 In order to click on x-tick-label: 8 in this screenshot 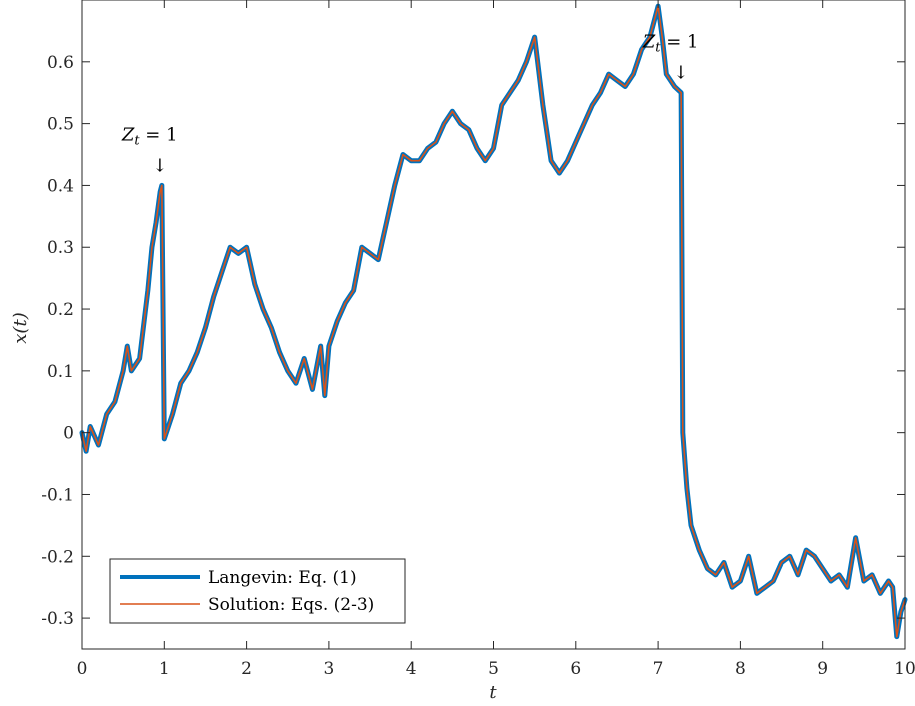, I will do `click(740, 669)`.